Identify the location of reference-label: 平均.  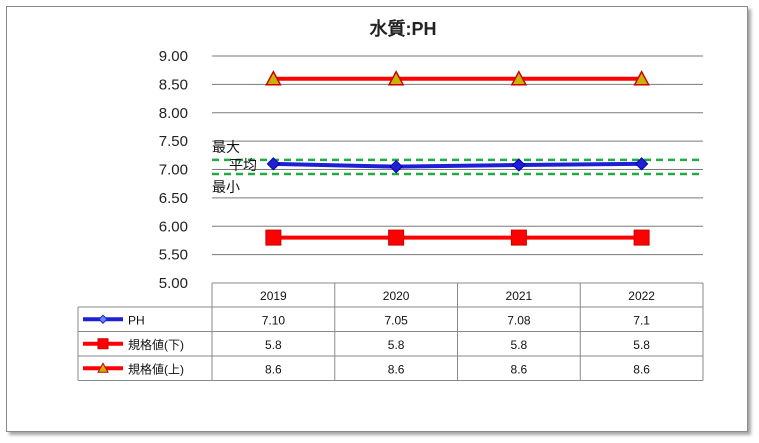
(243, 165).